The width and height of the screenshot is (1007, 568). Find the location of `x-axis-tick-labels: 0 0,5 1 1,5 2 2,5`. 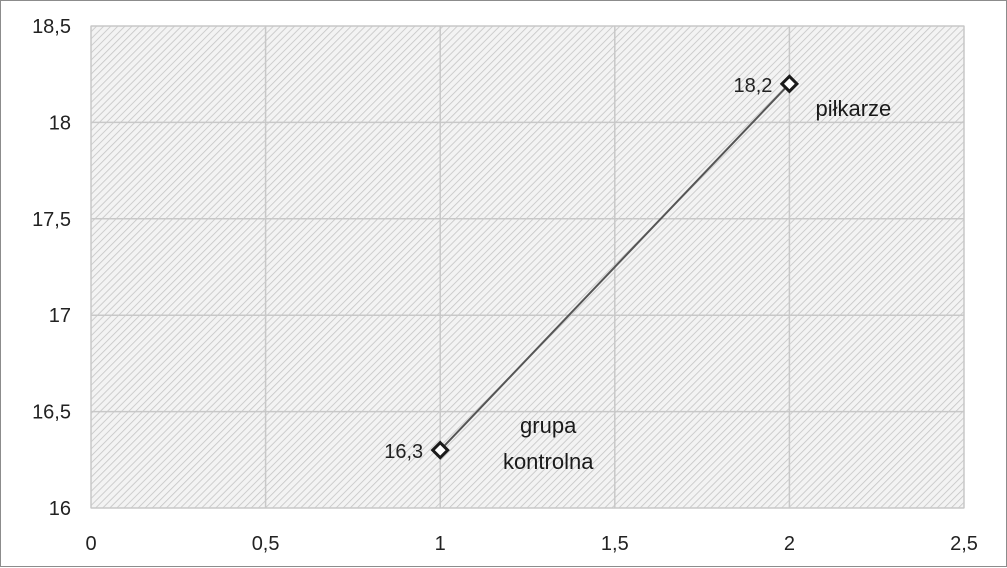

x-axis-tick-labels: 0 0,5 1 1,5 2 2,5 is located at coordinates (531, 544).